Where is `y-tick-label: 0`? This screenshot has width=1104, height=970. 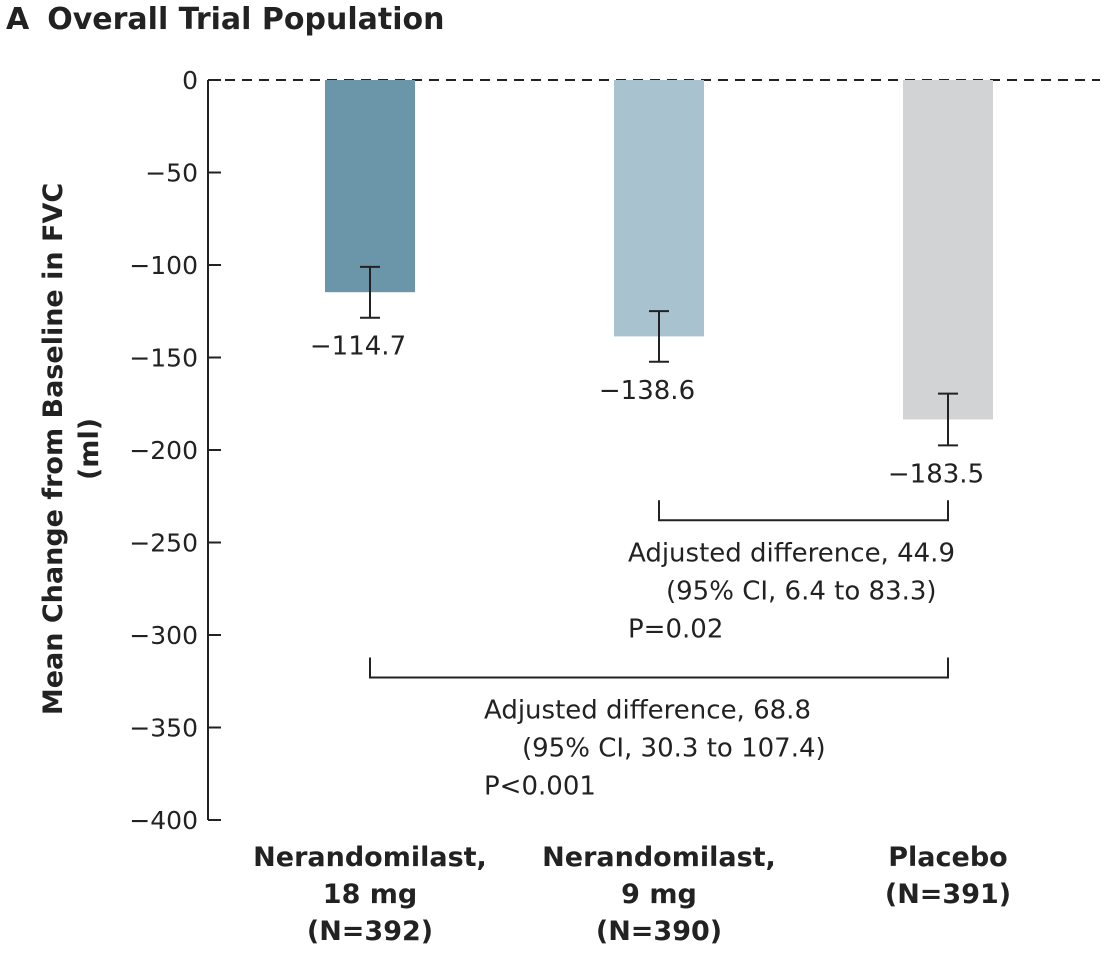 y-tick-label: 0 is located at coordinates (190, 80).